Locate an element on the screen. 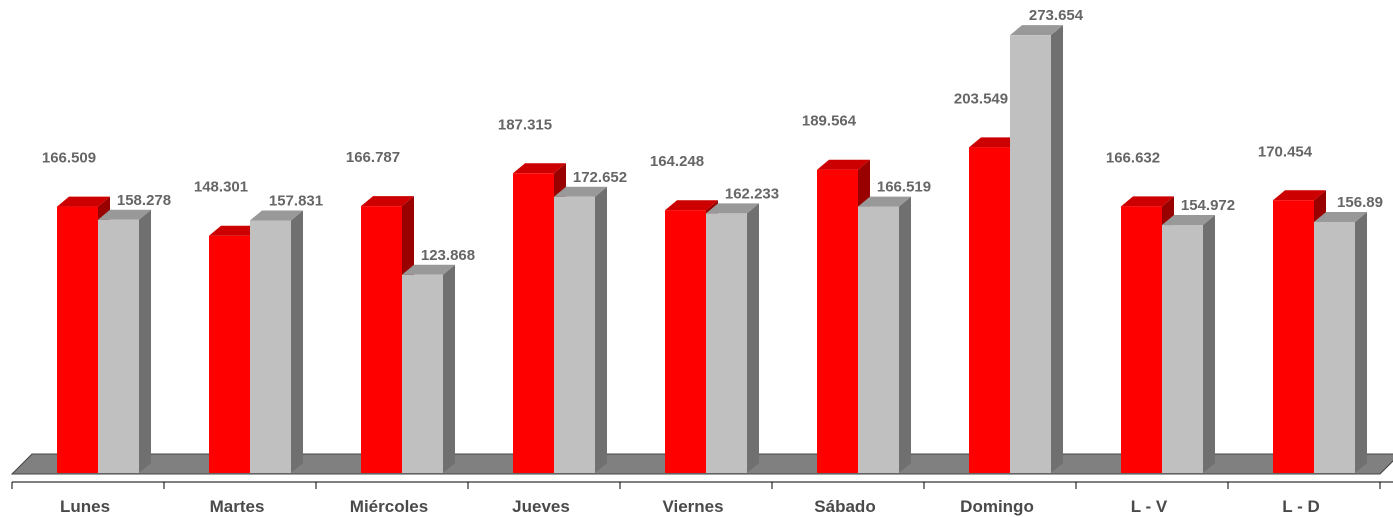  bar-series1-0-front is located at coordinates (77, 339).